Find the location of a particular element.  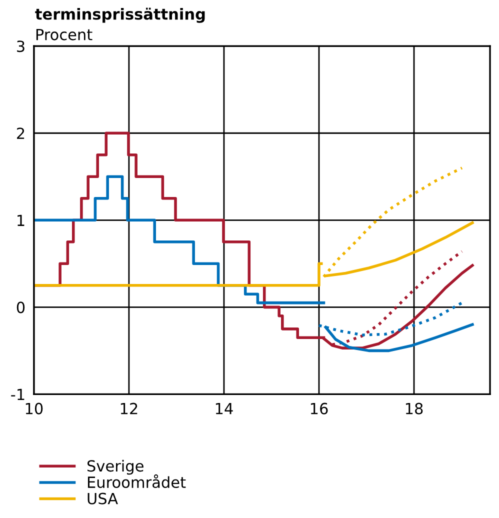

chart-title: terminsprissättning is located at coordinates (120, 15).